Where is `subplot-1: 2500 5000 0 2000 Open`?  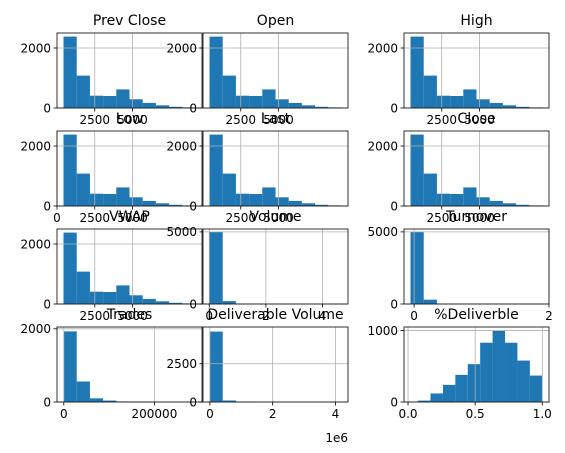 subplot-1: 2500 5000 0 2000 Open is located at coordinates (257, 70).